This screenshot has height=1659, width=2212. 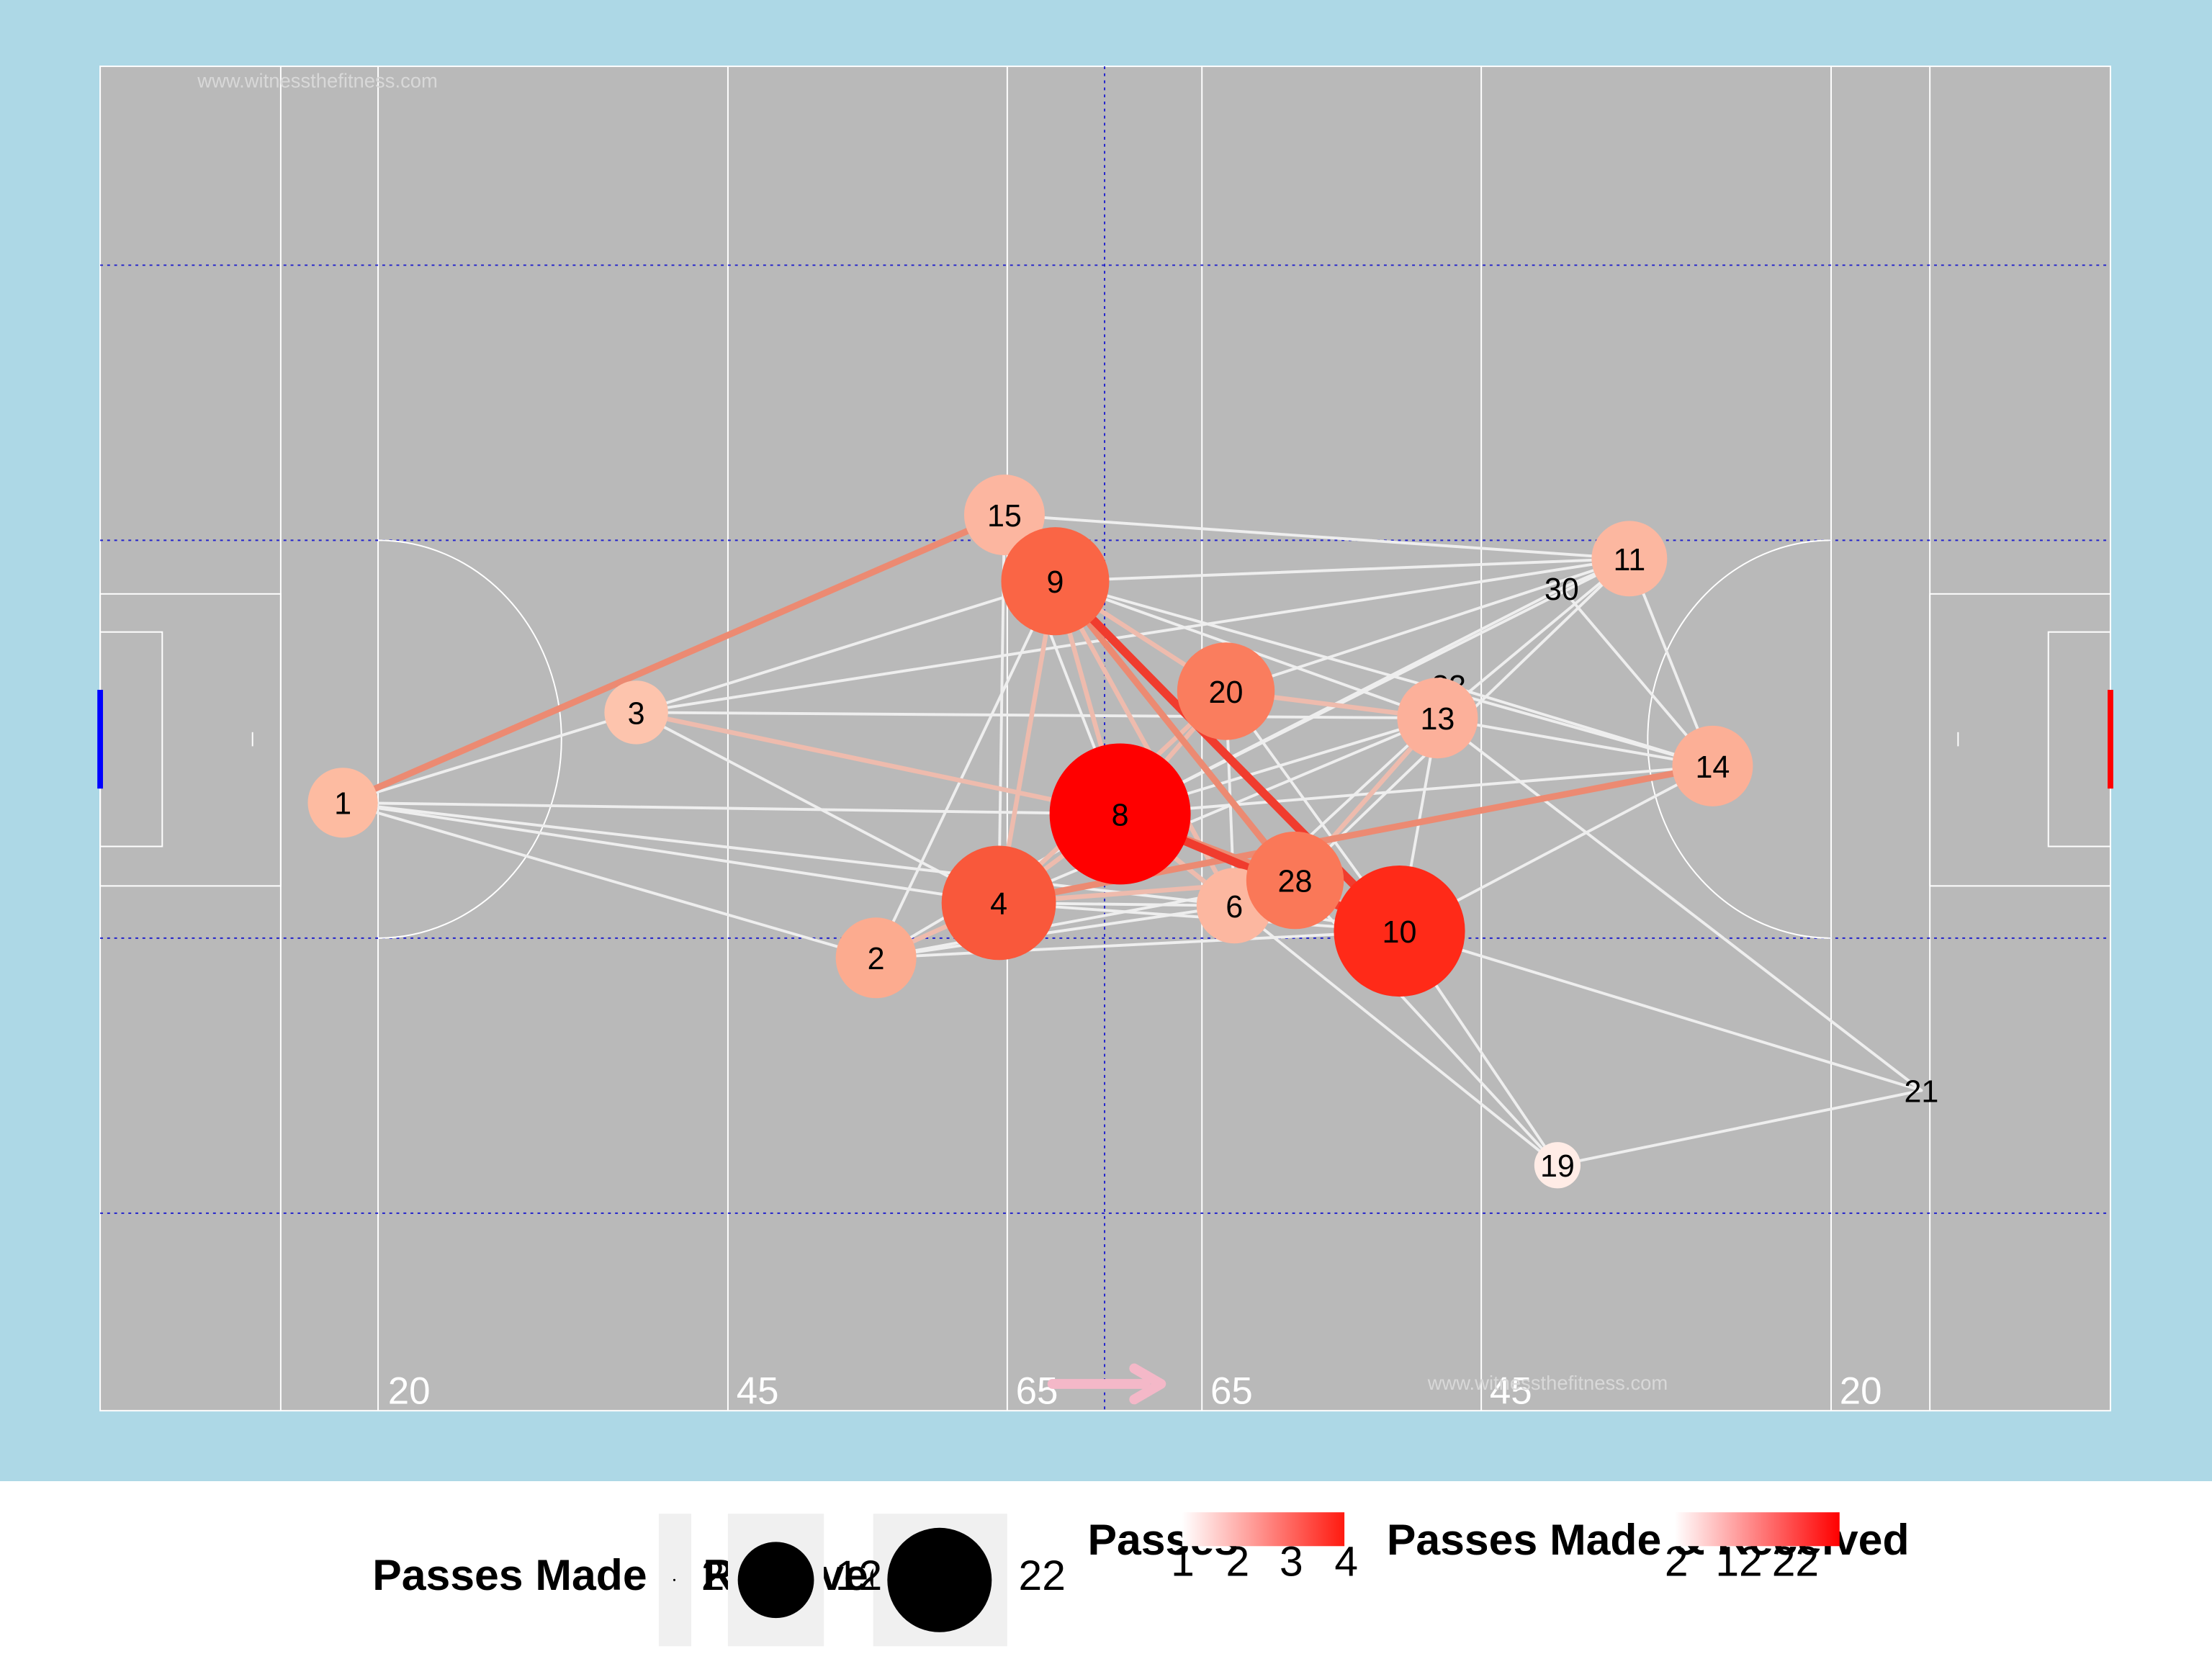 I want to click on player-label-14: 14, so click(x=1712, y=767).